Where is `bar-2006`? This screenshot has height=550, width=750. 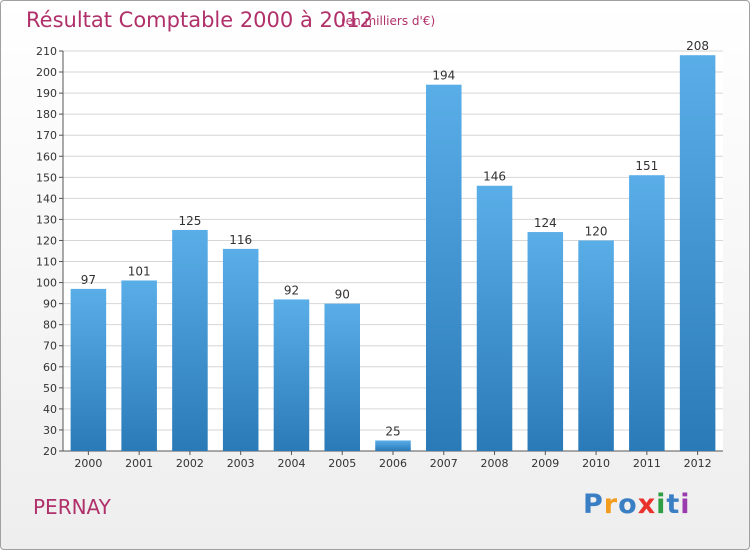
bar-2006 is located at coordinates (393, 445).